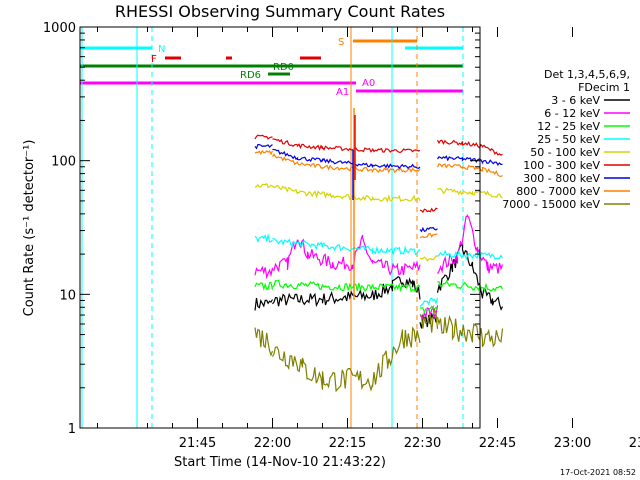  I want to click on attenuator-state-bands, so click(271, 66).